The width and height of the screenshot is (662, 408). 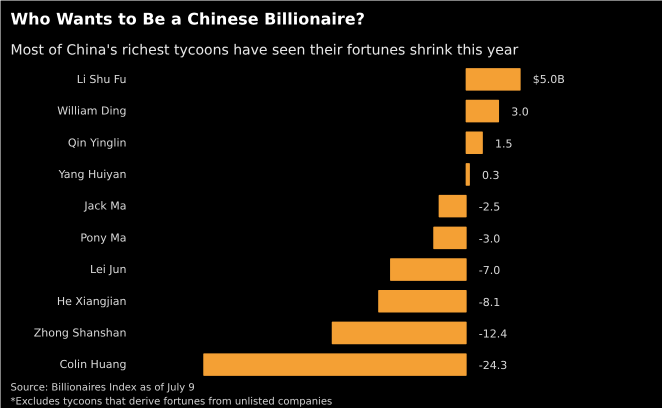 What do you see at coordinates (108, 269) in the screenshot?
I see `y-tick-label: Lei Jun` at bounding box center [108, 269].